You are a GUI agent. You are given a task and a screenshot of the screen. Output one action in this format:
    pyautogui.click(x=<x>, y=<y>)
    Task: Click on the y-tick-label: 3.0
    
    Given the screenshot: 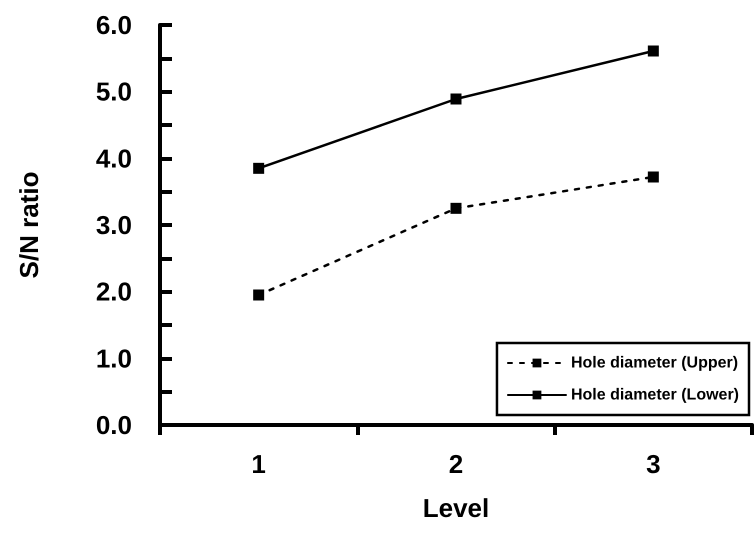 What is the action you would take?
    pyautogui.click(x=114, y=225)
    